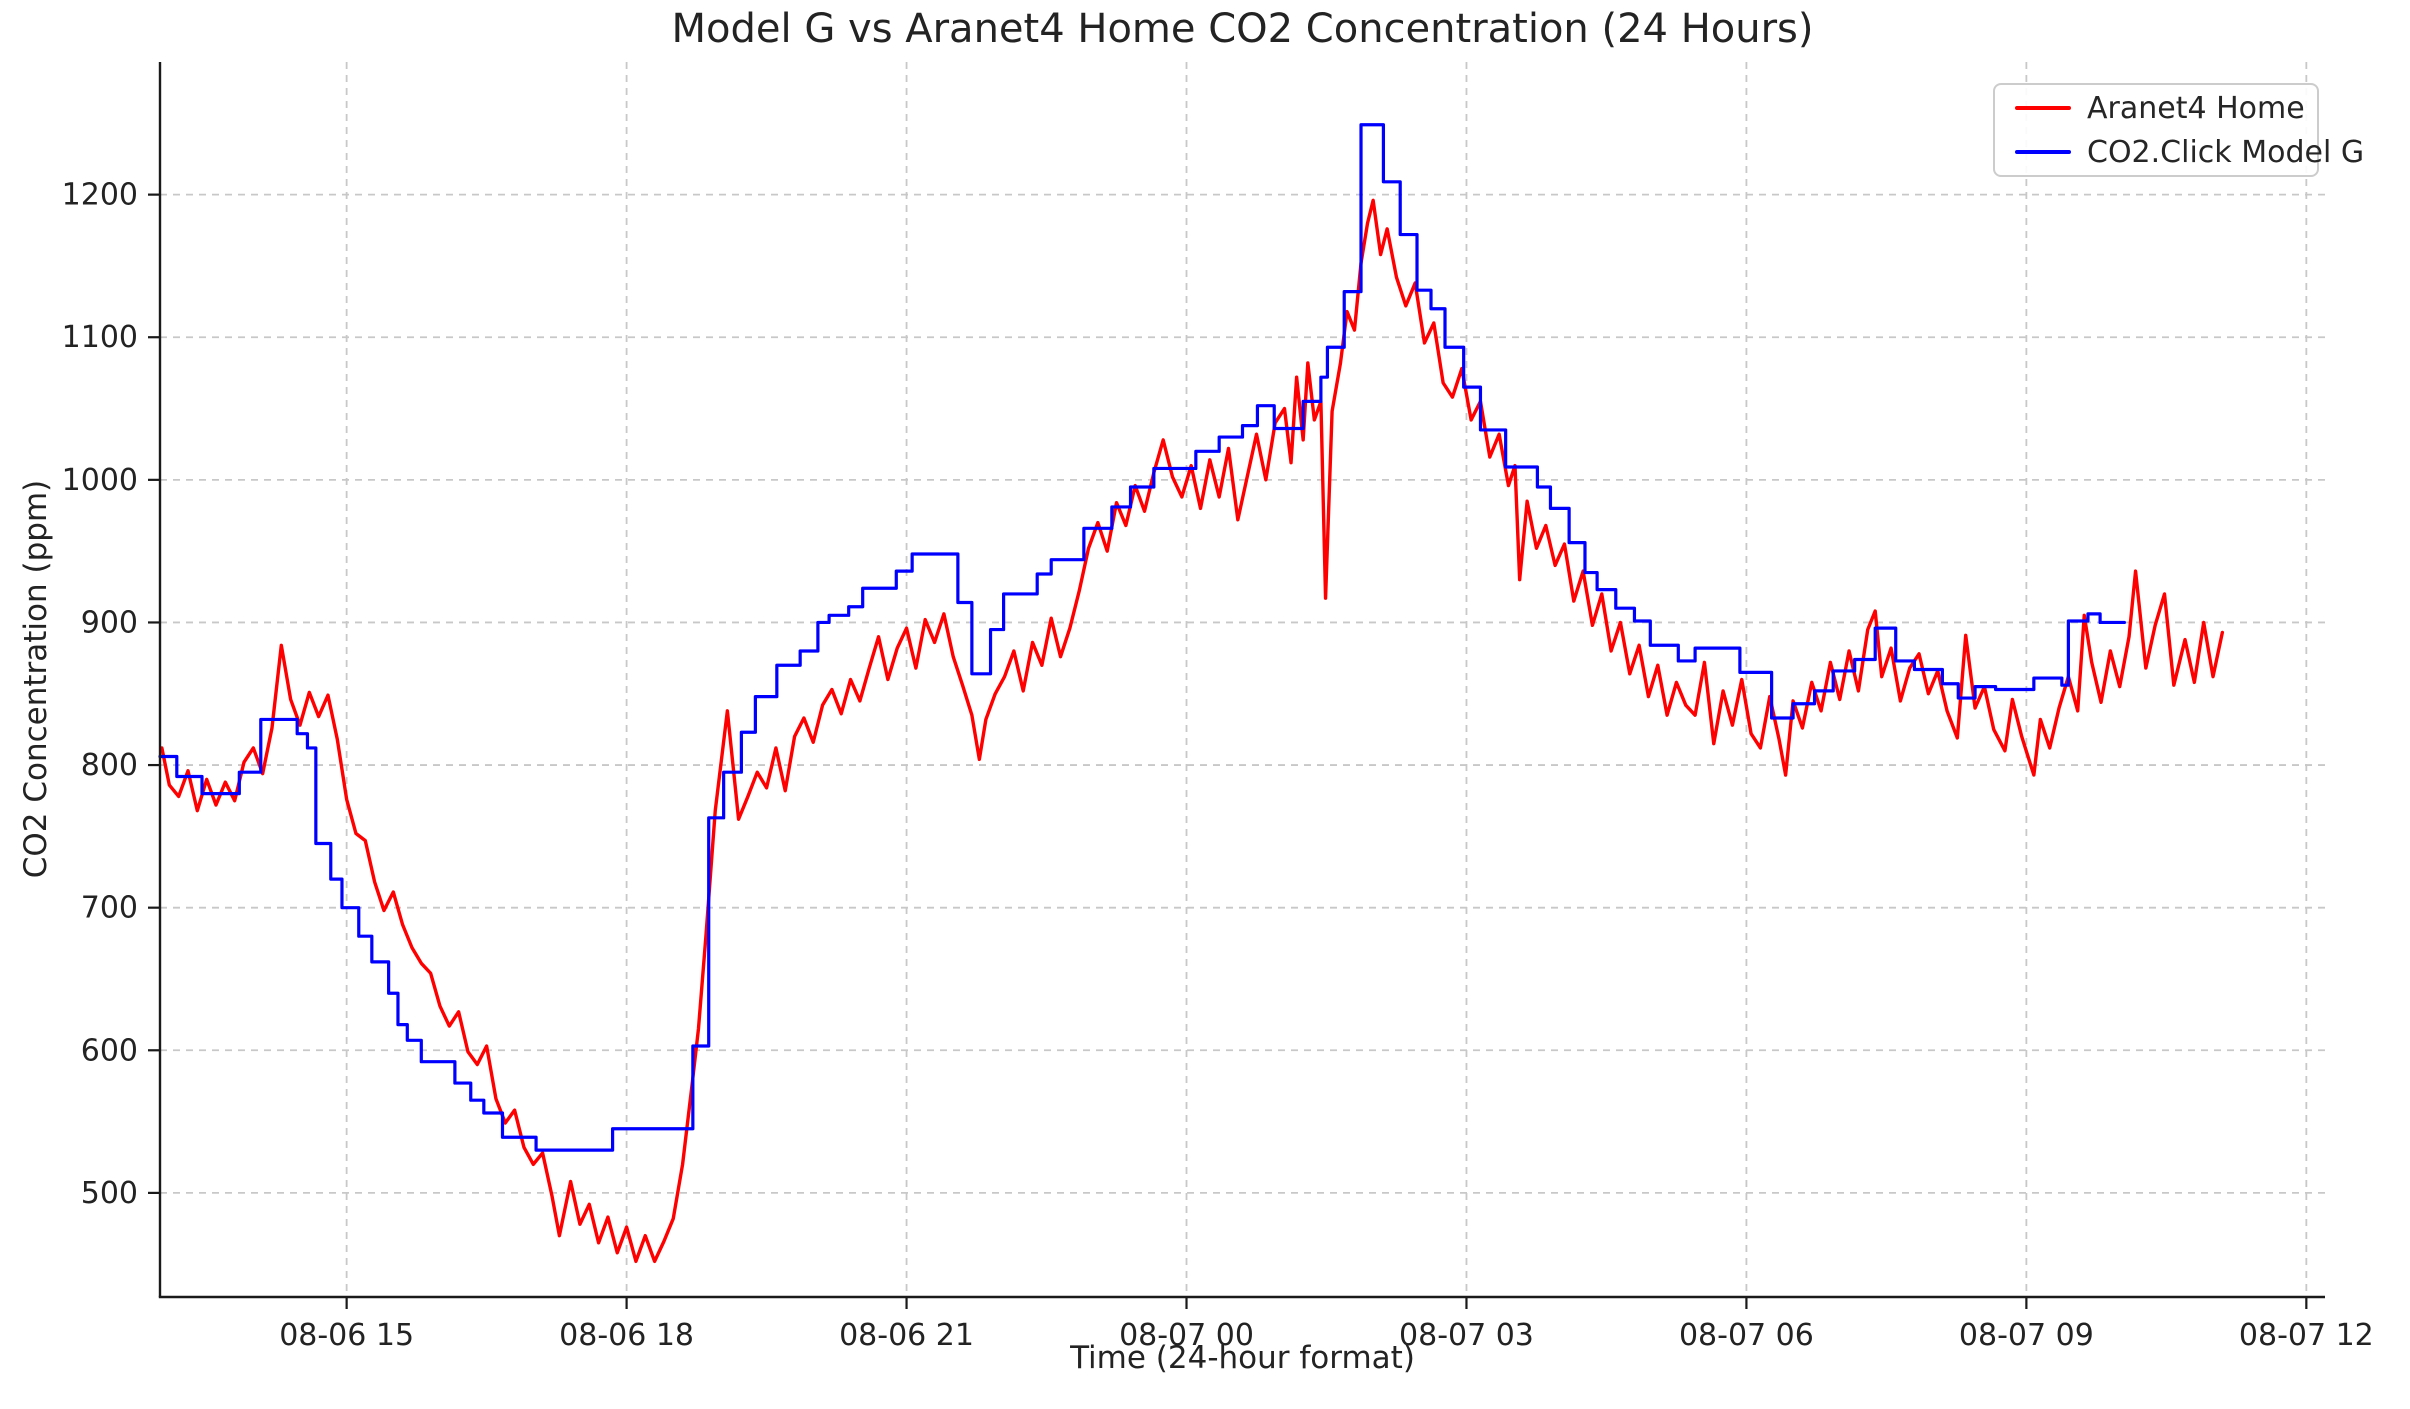 This screenshot has height=1409, width=2410. What do you see at coordinates (2043, 152) in the screenshot?
I see `model-g-line-swatch` at bounding box center [2043, 152].